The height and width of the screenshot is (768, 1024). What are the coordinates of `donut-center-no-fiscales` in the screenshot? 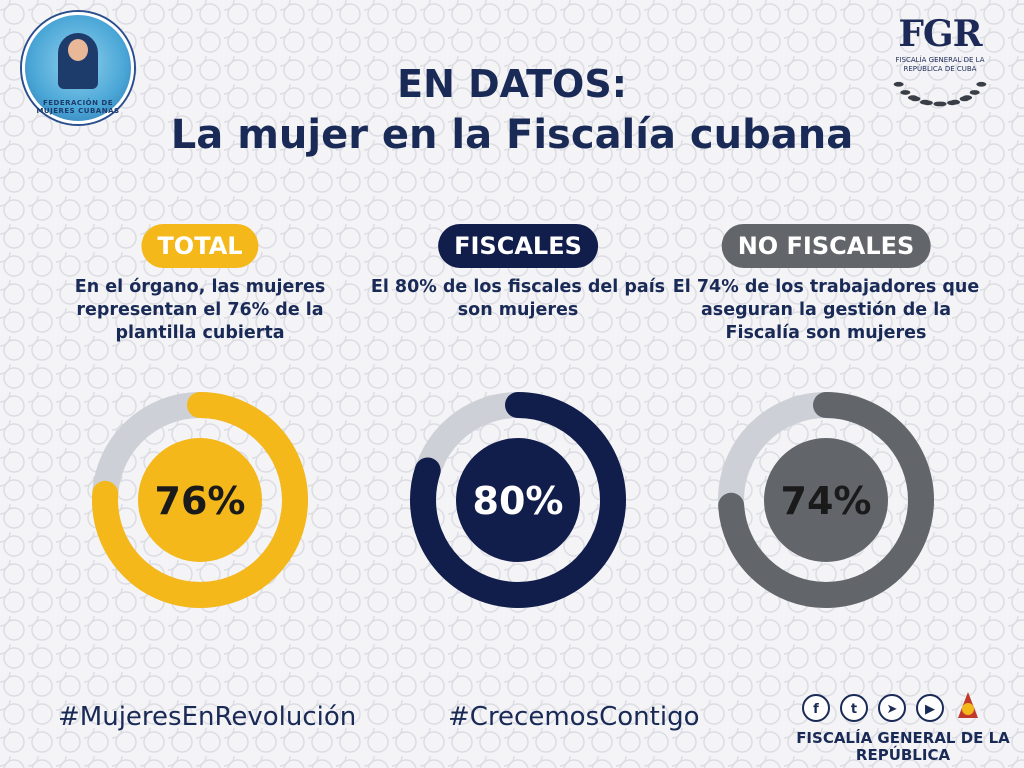 It's located at (826, 500).